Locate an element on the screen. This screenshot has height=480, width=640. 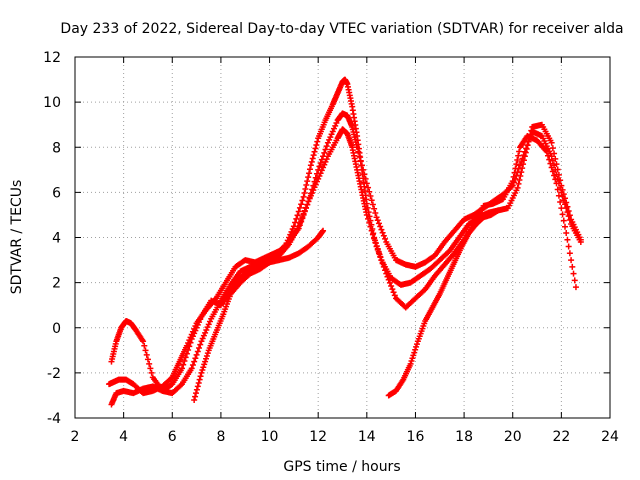
x-tick-label: 6 is located at coordinates (172, 437).